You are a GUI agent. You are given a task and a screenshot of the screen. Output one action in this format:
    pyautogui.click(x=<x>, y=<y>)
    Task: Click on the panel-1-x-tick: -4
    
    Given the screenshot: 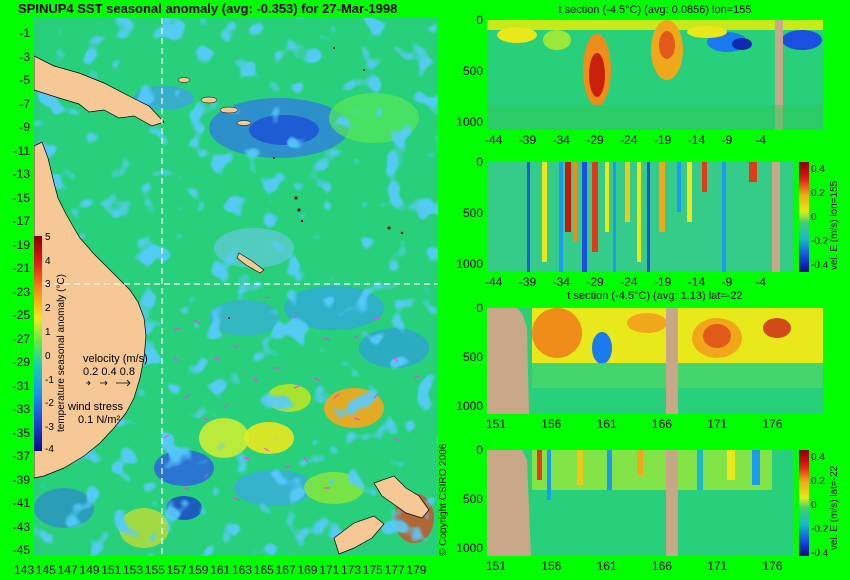 What is the action you would take?
    pyautogui.click(x=761, y=140)
    